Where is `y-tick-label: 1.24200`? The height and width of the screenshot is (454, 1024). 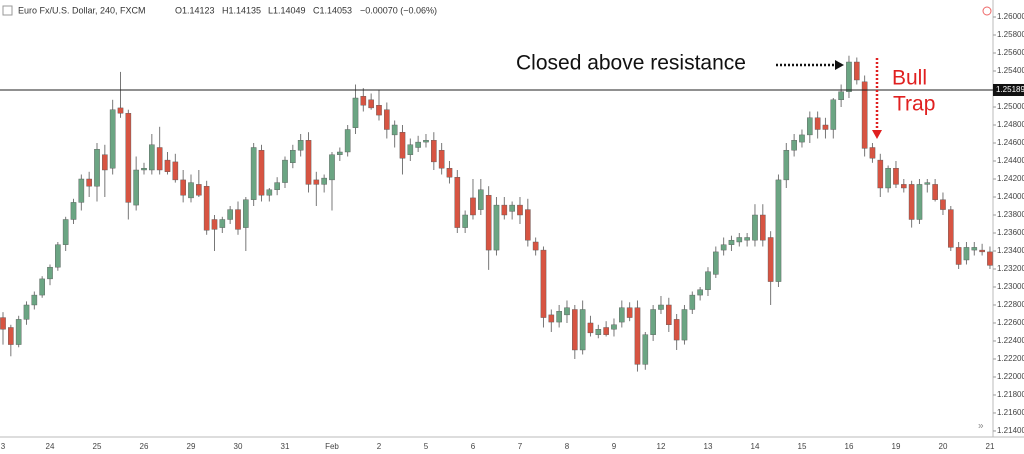 y-tick-label: 1.24200 is located at coordinates (1010, 178).